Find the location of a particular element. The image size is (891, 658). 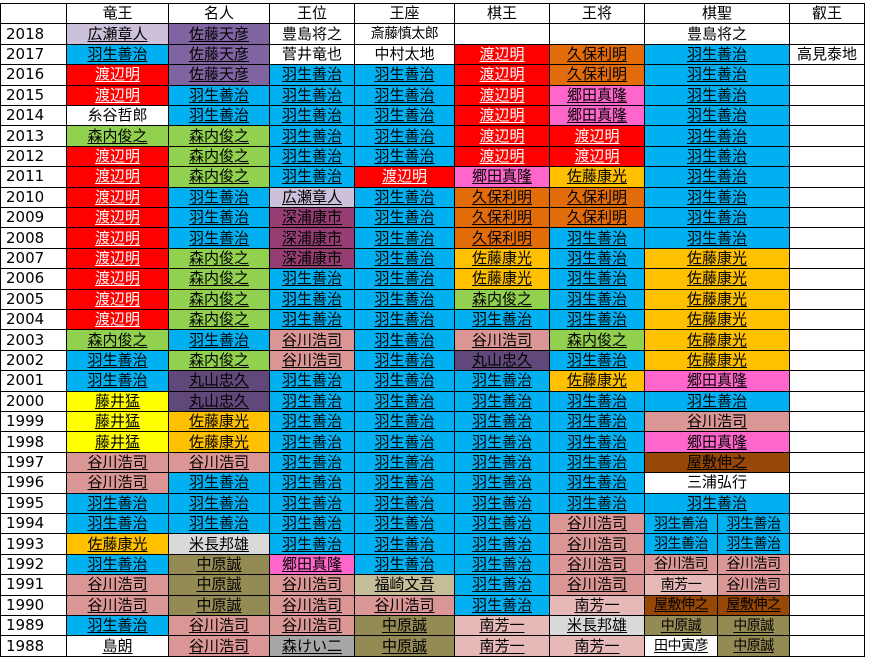

column-header: 叡王 is located at coordinates (827, 14).